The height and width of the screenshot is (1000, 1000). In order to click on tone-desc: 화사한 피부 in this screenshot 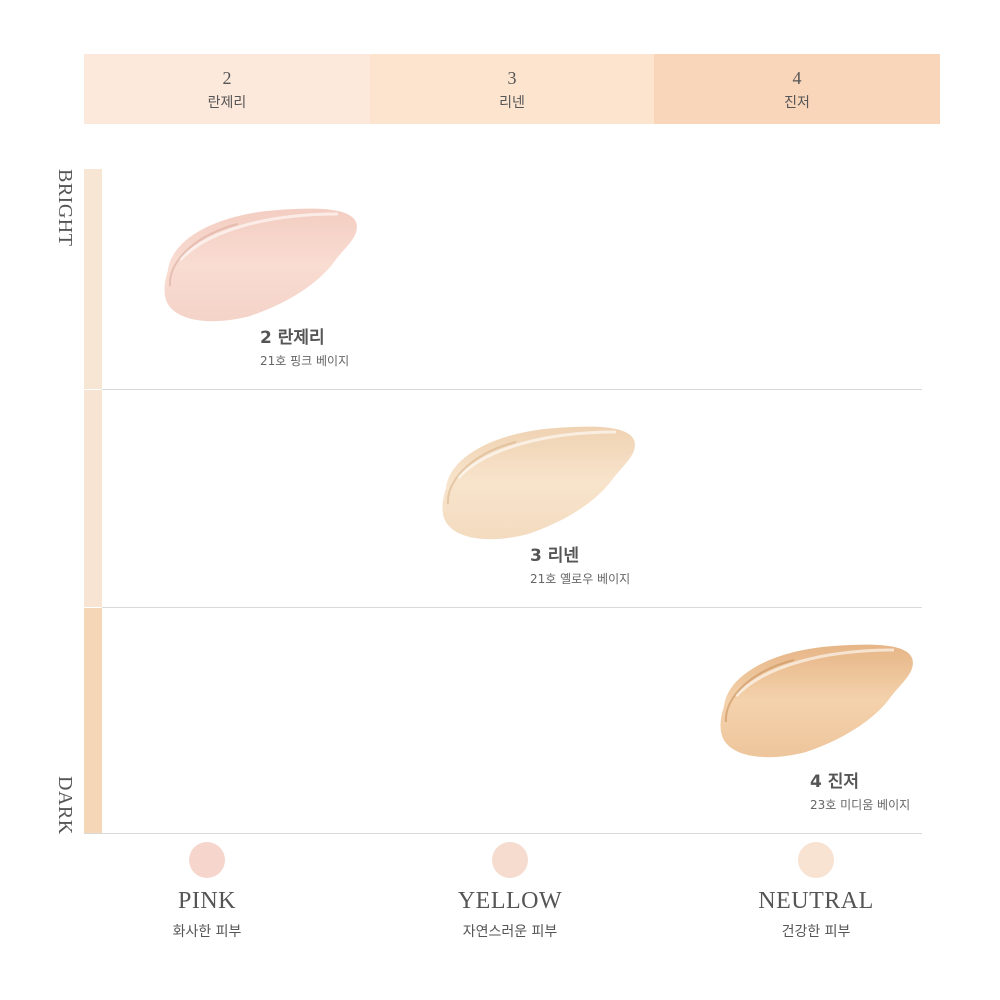, I will do `click(207, 932)`.